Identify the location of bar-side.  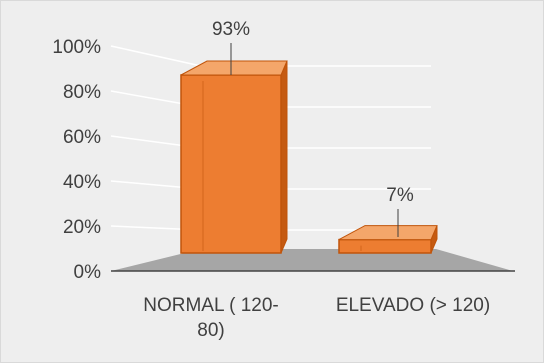
(284, 157).